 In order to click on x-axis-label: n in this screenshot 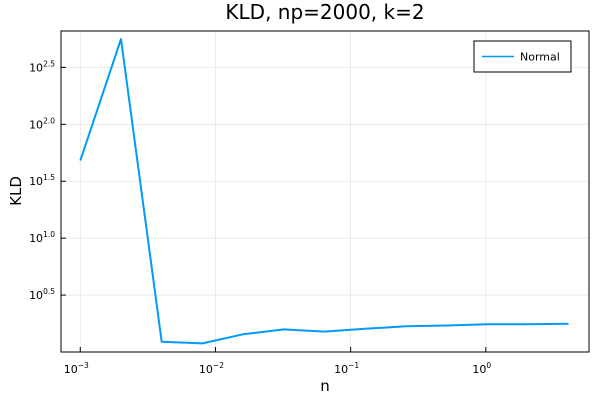, I will do `click(325, 386)`.